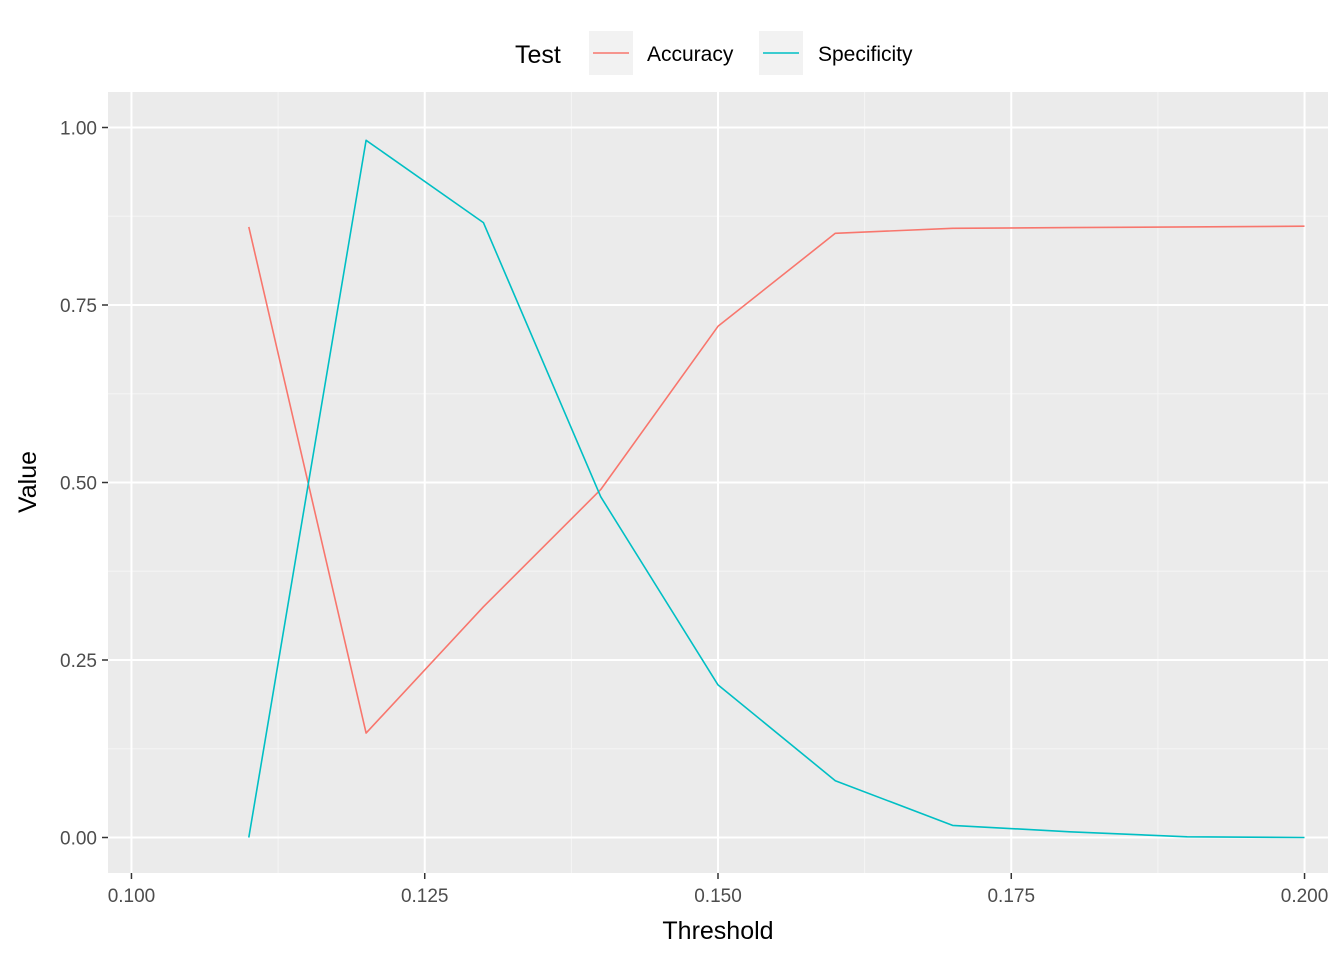 The image size is (1344, 960). What do you see at coordinates (78, 839) in the screenshot?
I see `y-tick-label: 0.00` at bounding box center [78, 839].